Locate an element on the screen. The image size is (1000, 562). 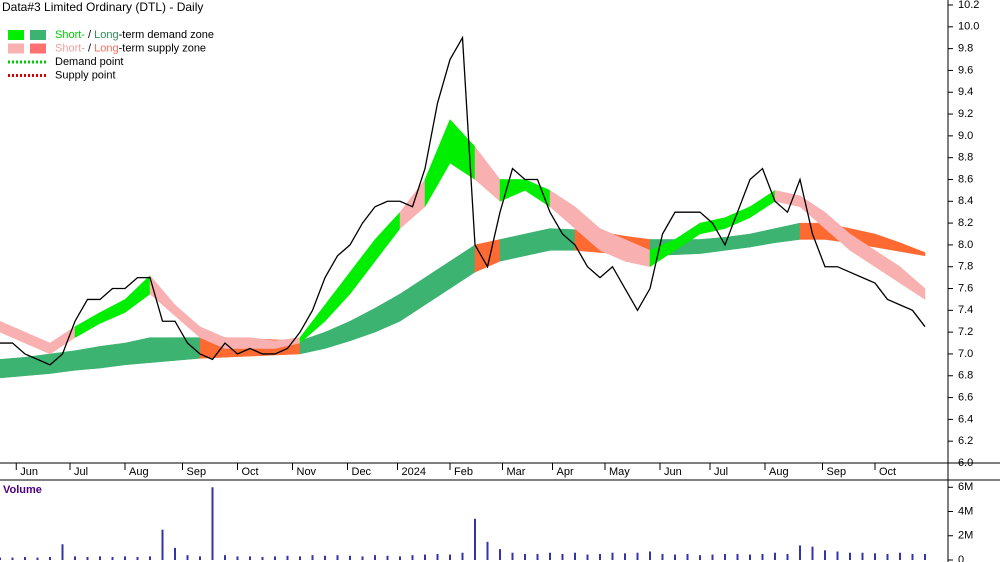
y-tick-label: 7.6 is located at coordinates (965, 288).